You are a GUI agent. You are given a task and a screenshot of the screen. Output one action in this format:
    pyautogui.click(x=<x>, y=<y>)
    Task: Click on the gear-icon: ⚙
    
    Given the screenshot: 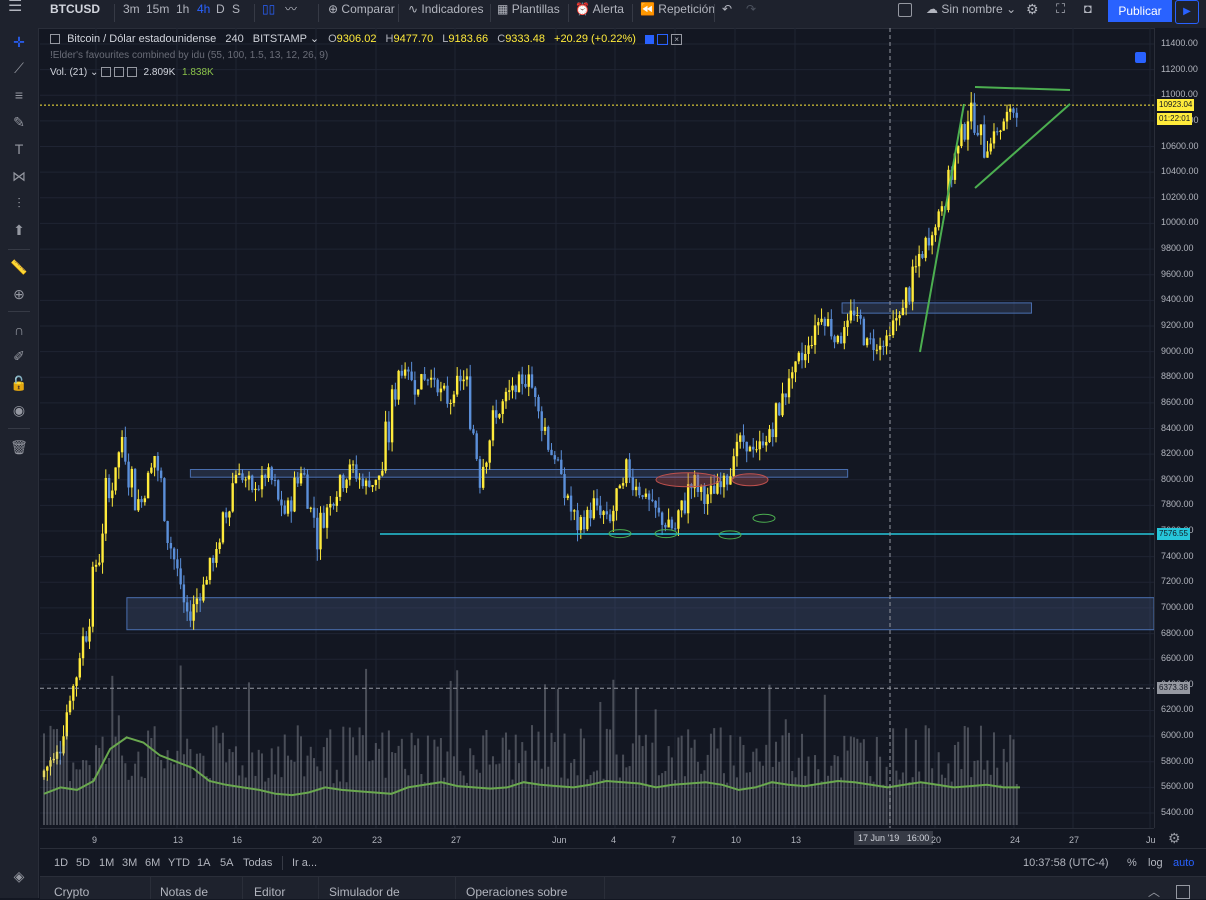 What is the action you would take?
    pyautogui.click(x=1032, y=9)
    